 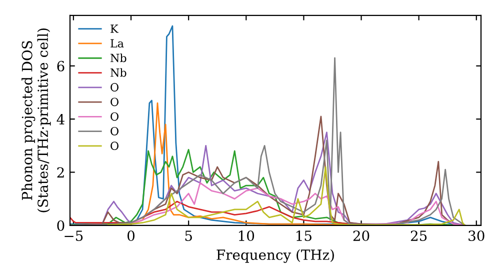 What do you see at coordinates (73, 236) in the screenshot?
I see `x-tick-label: −5` at bounding box center [73, 236].